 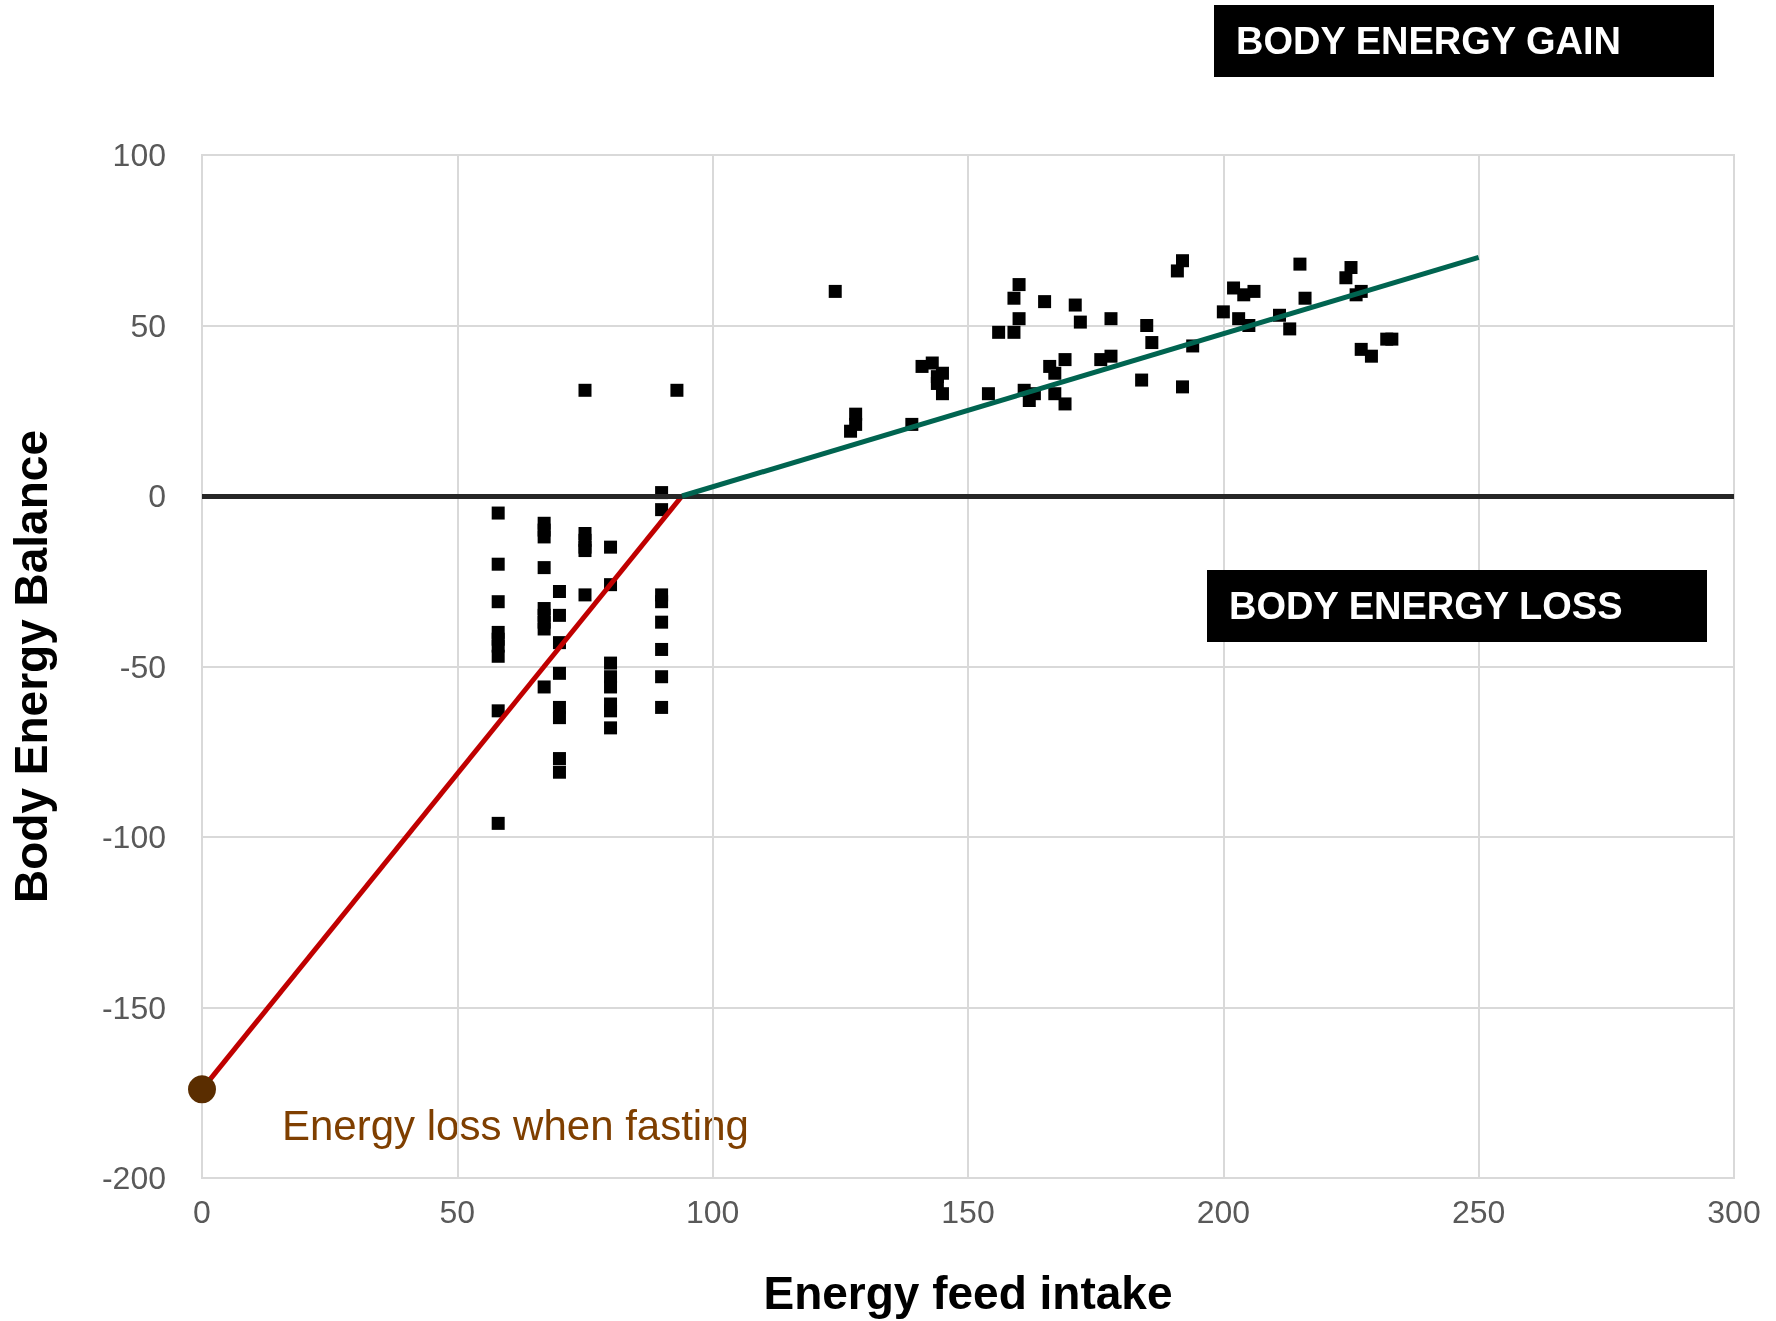 I want to click on x-tick-label: 150, so click(x=968, y=1212).